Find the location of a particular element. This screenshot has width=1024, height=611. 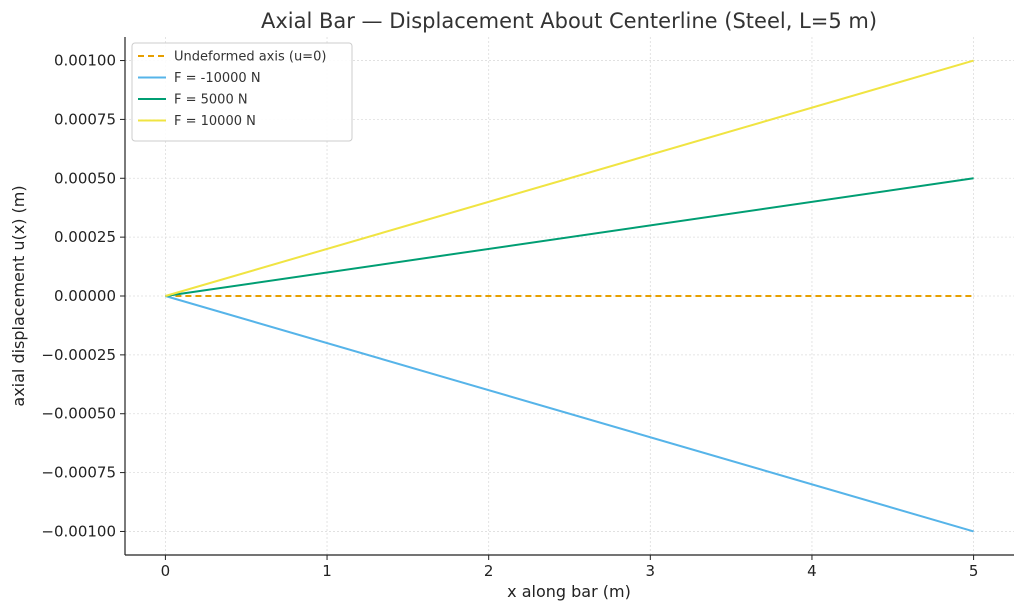

legend-label-2: F = 5000 N is located at coordinates (211, 100).